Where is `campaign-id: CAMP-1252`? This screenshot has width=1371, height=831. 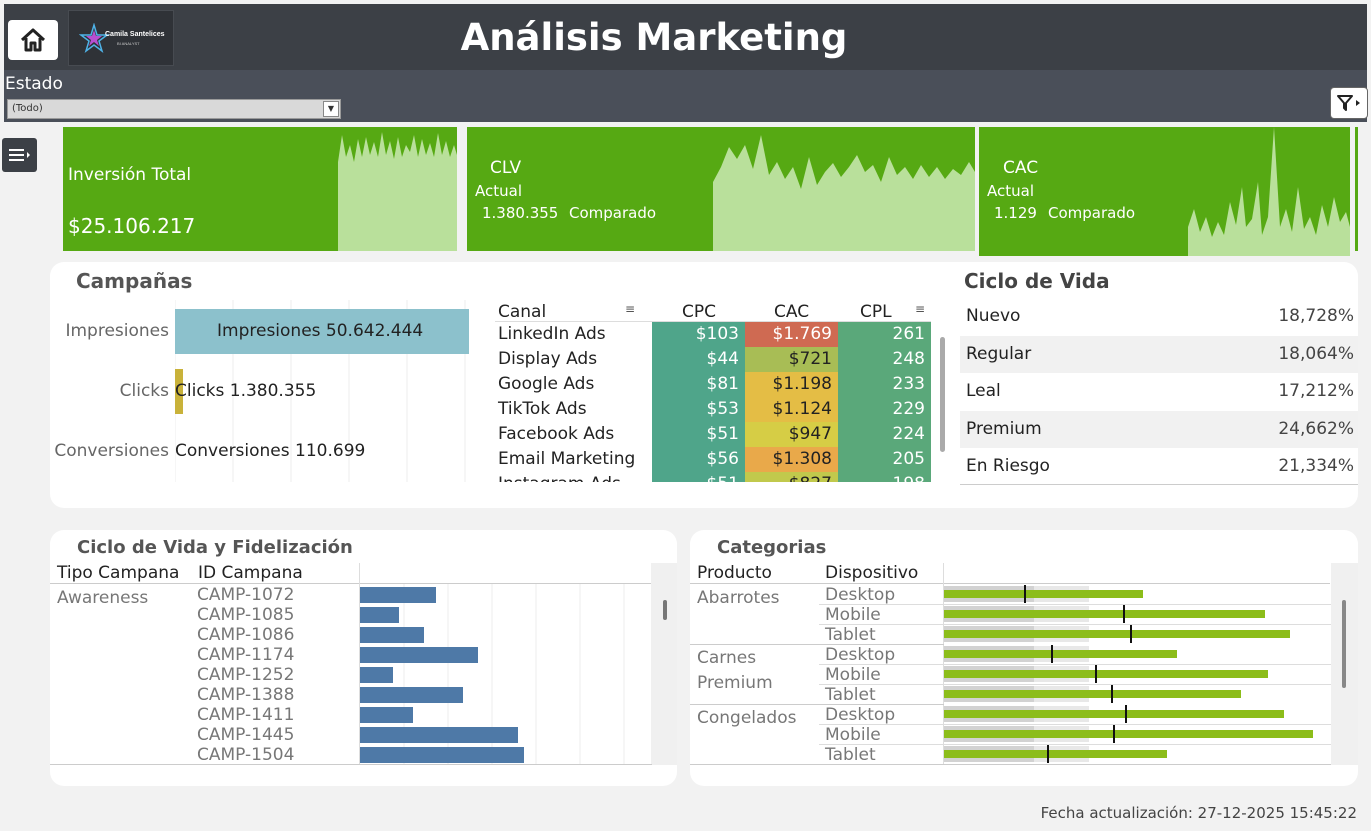 campaign-id: CAMP-1252 is located at coordinates (246, 675).